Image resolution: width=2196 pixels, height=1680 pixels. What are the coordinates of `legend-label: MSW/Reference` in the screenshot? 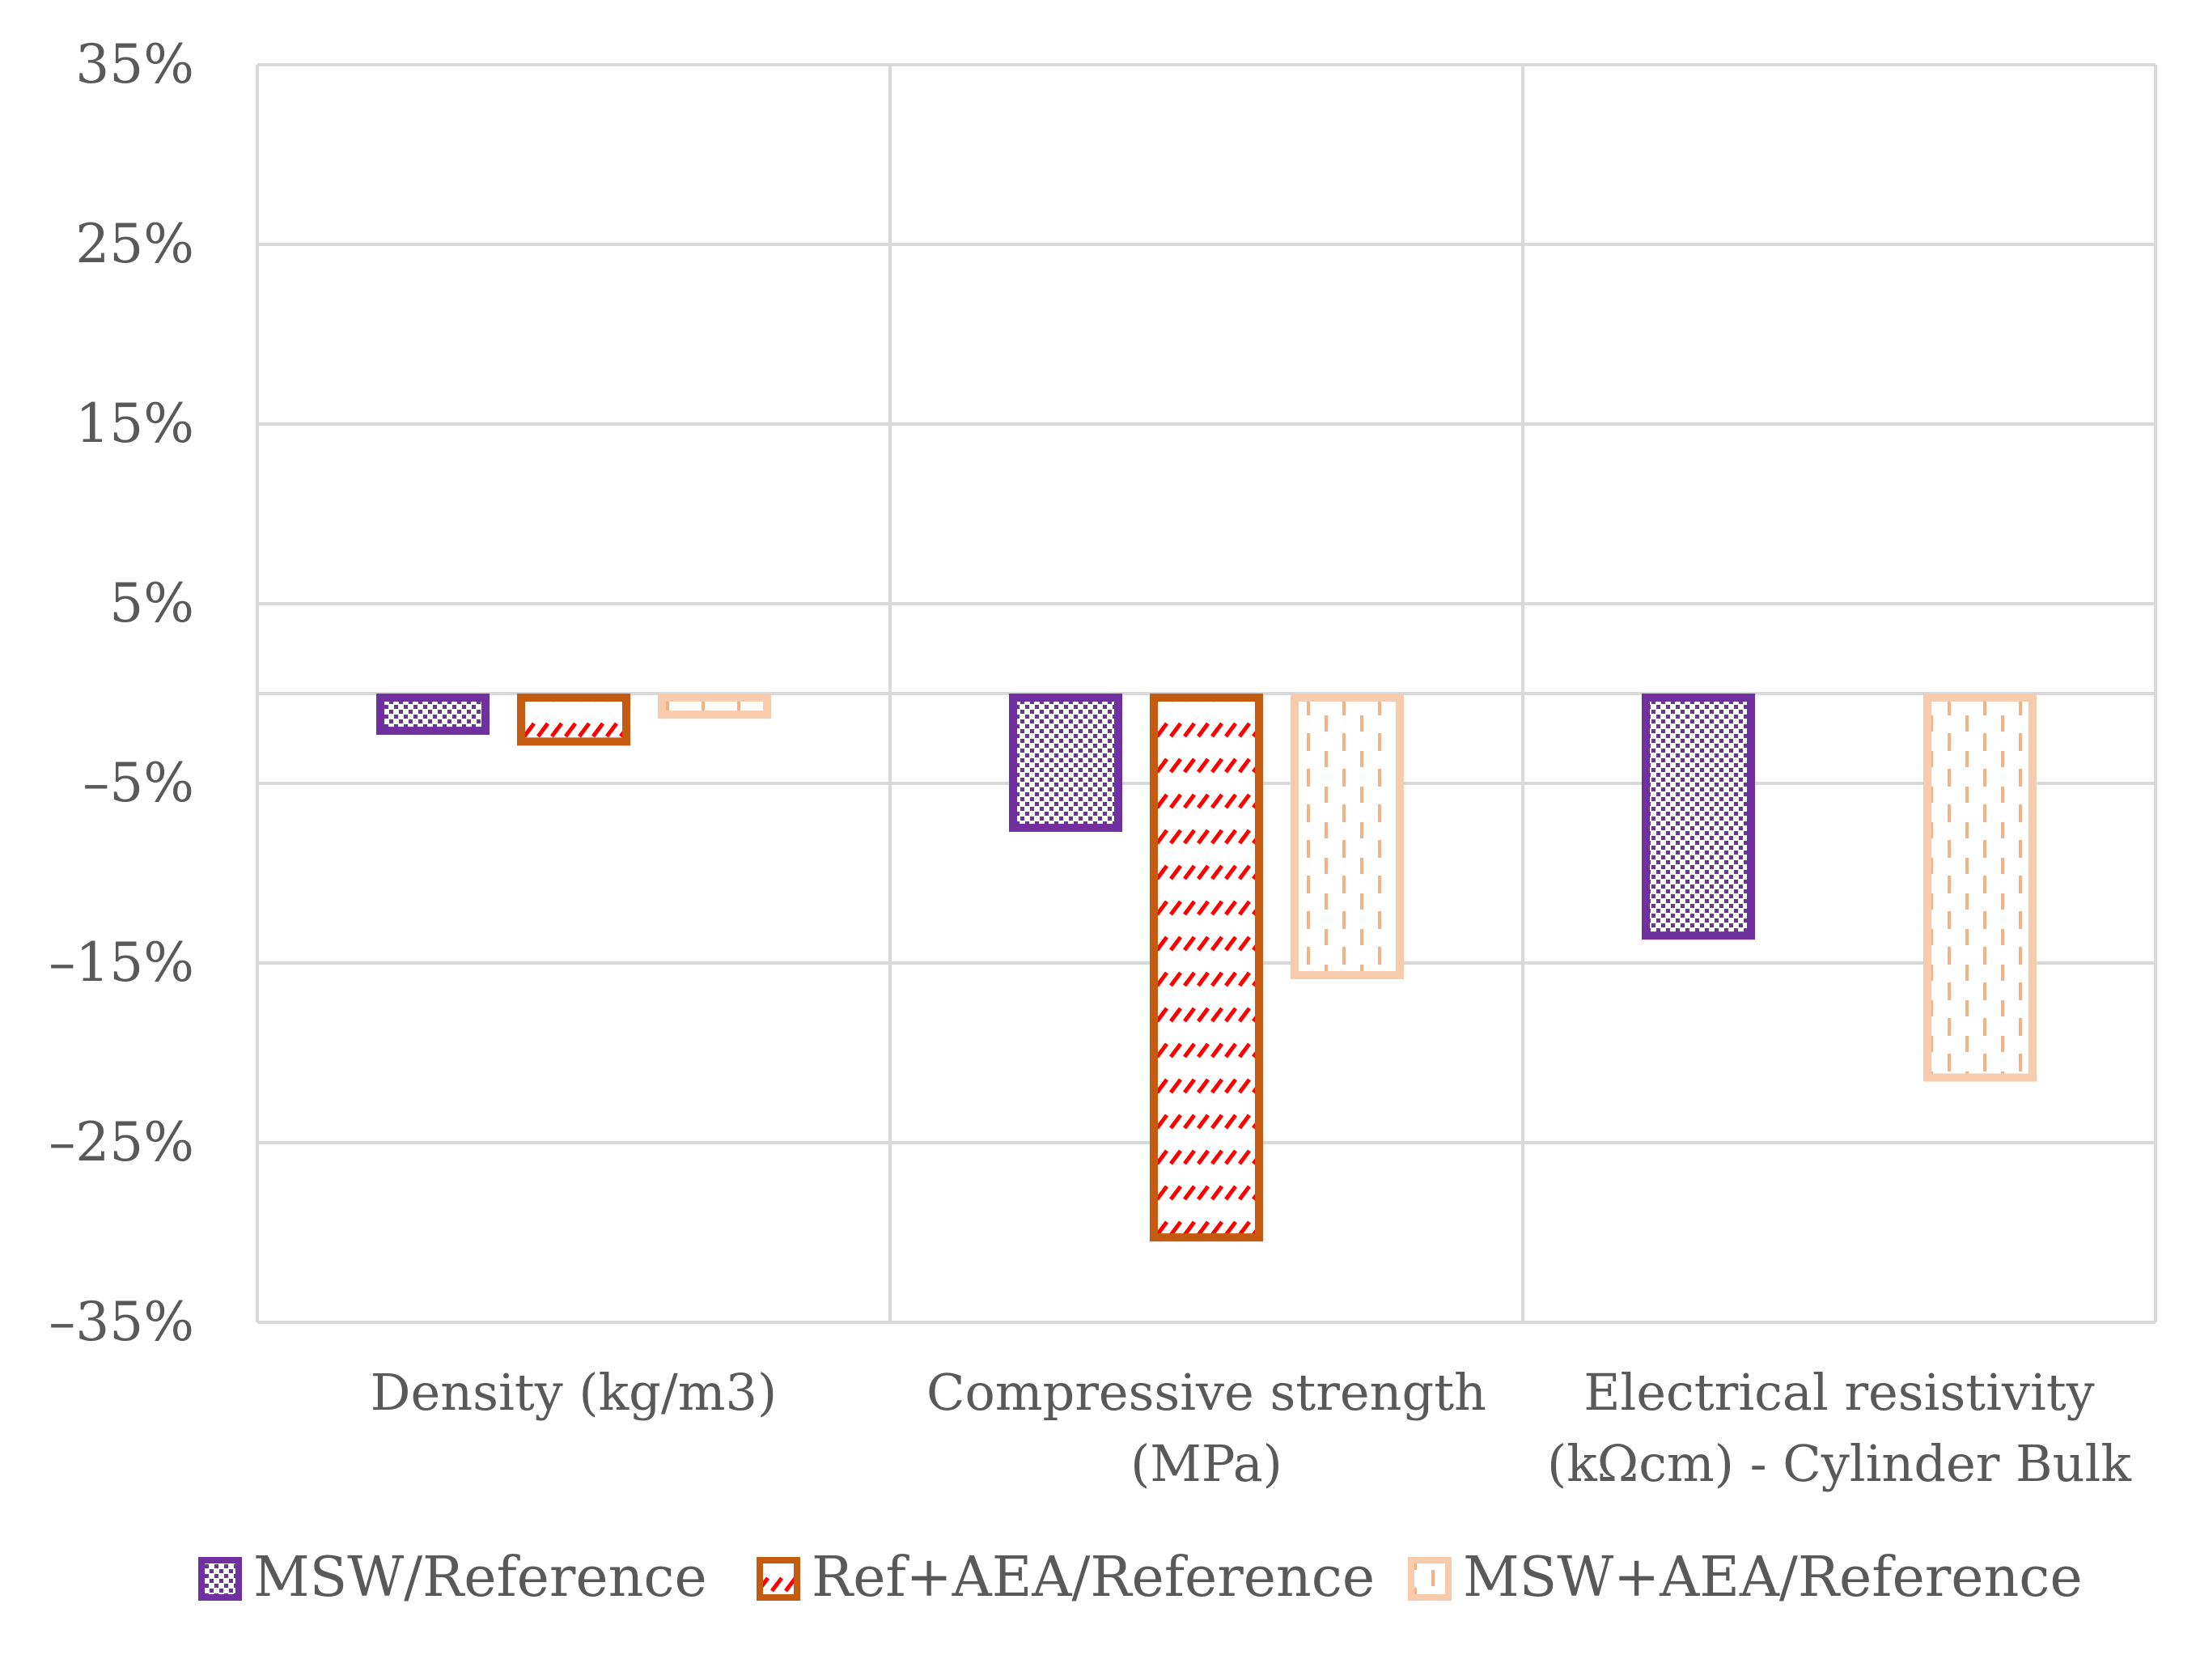 It's located at (480, 1578).